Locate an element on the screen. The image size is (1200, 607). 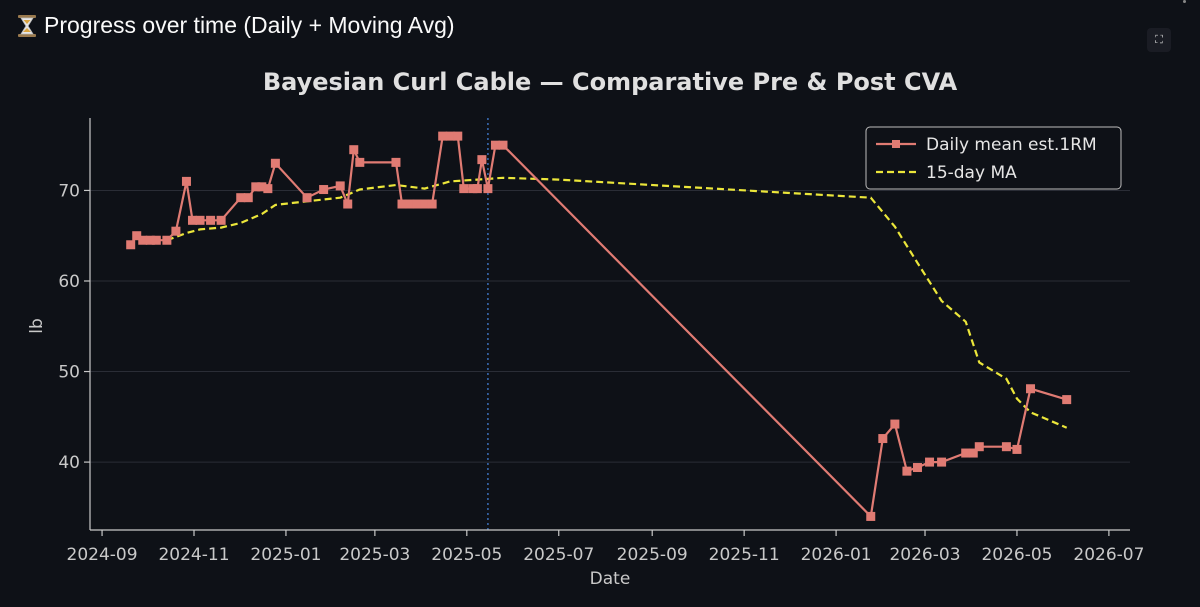
x-tick-label: 2025-03 is located at coordinates (374, 555).